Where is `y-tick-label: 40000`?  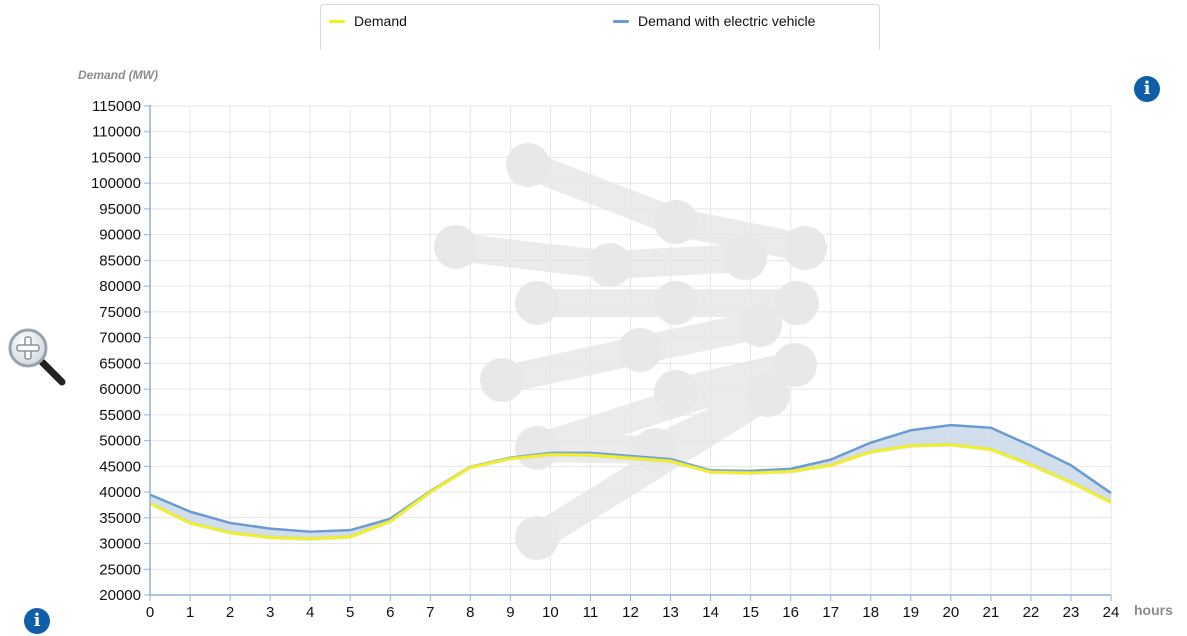
y-tick-label: 40000 is located at coordinates (120, 492).